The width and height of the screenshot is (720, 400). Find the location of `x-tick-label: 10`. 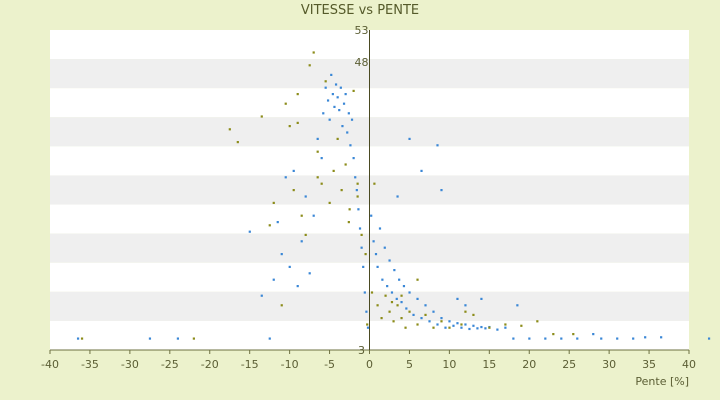

x-tick-label: 10 is located at coordinates (449, 364).